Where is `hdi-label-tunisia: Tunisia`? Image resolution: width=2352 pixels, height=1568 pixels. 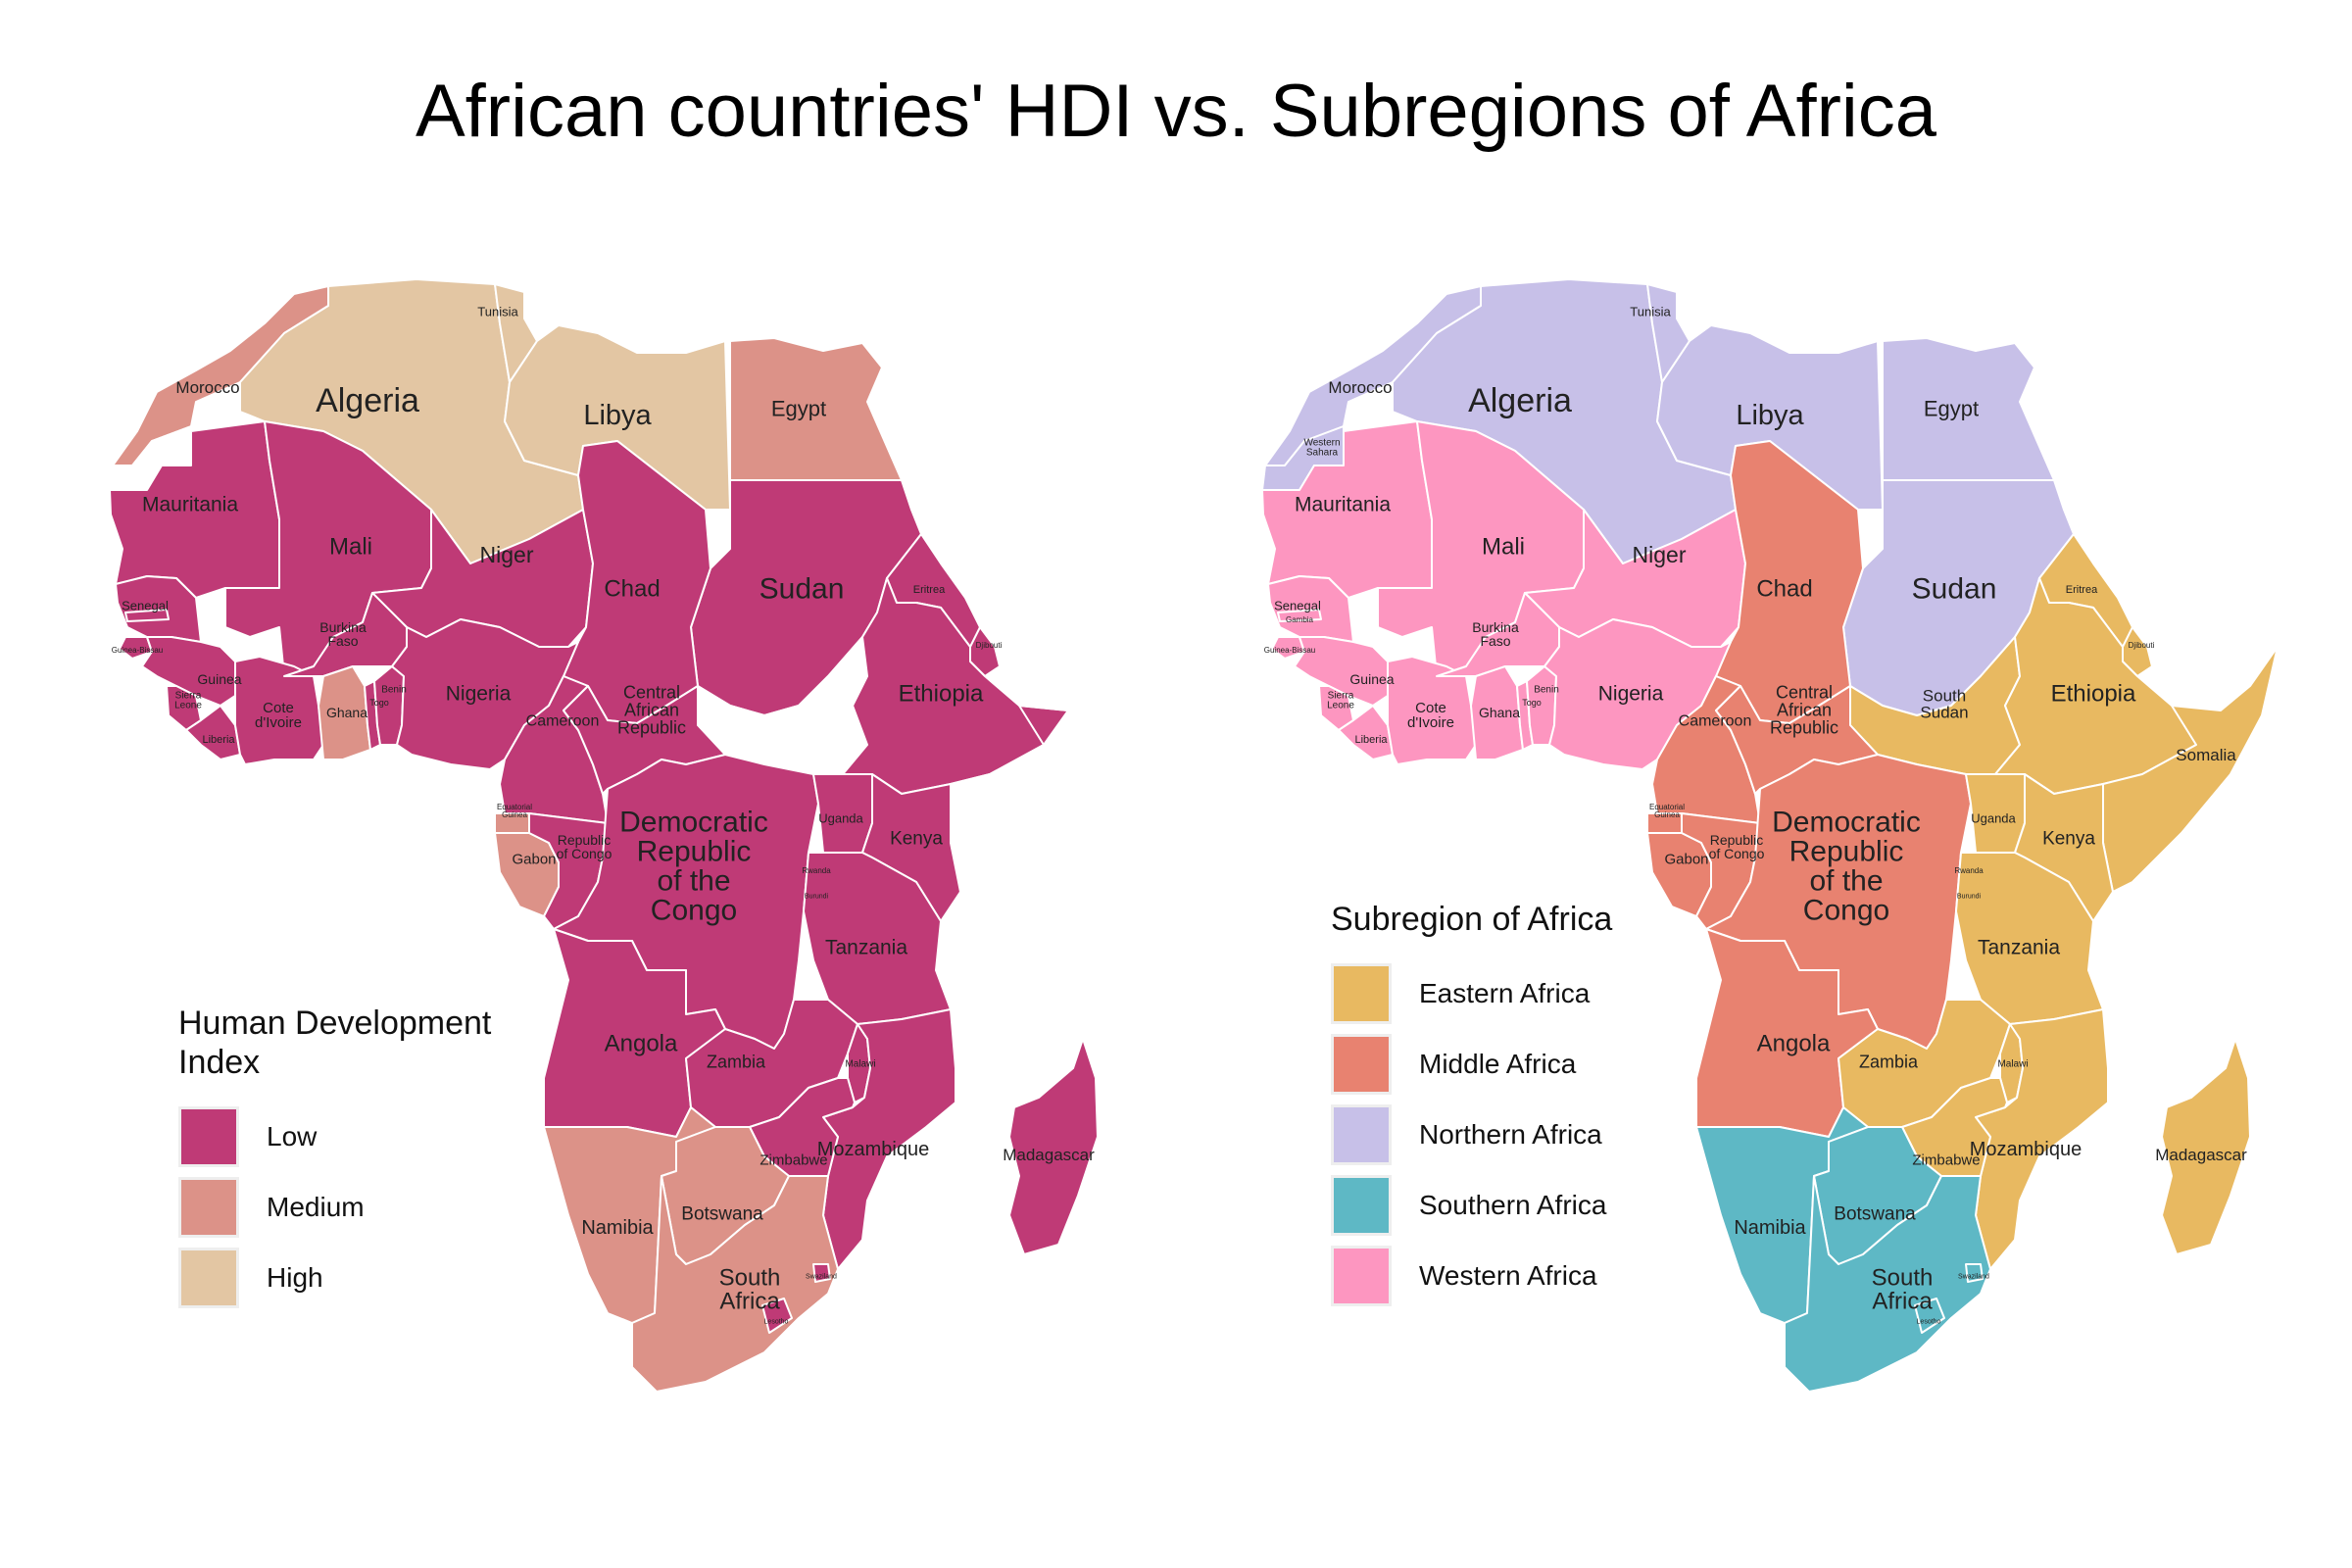 hdi-label-tunisia: Tunisia is located at coordinates (497, 312).